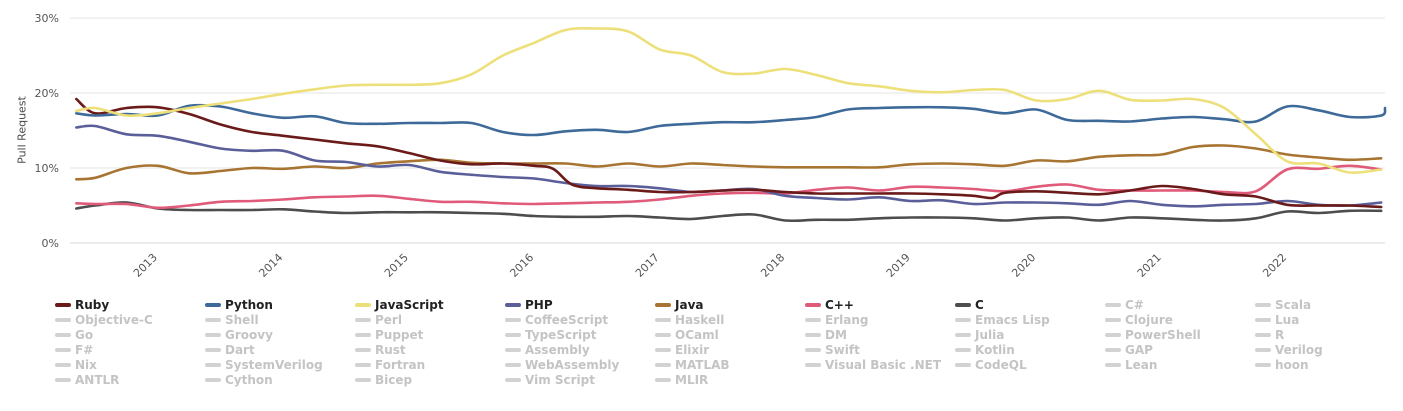 The height and width of the screenshot is (411, 1403). I want to click on legend-item: WebAssembly, so click(580, 364).